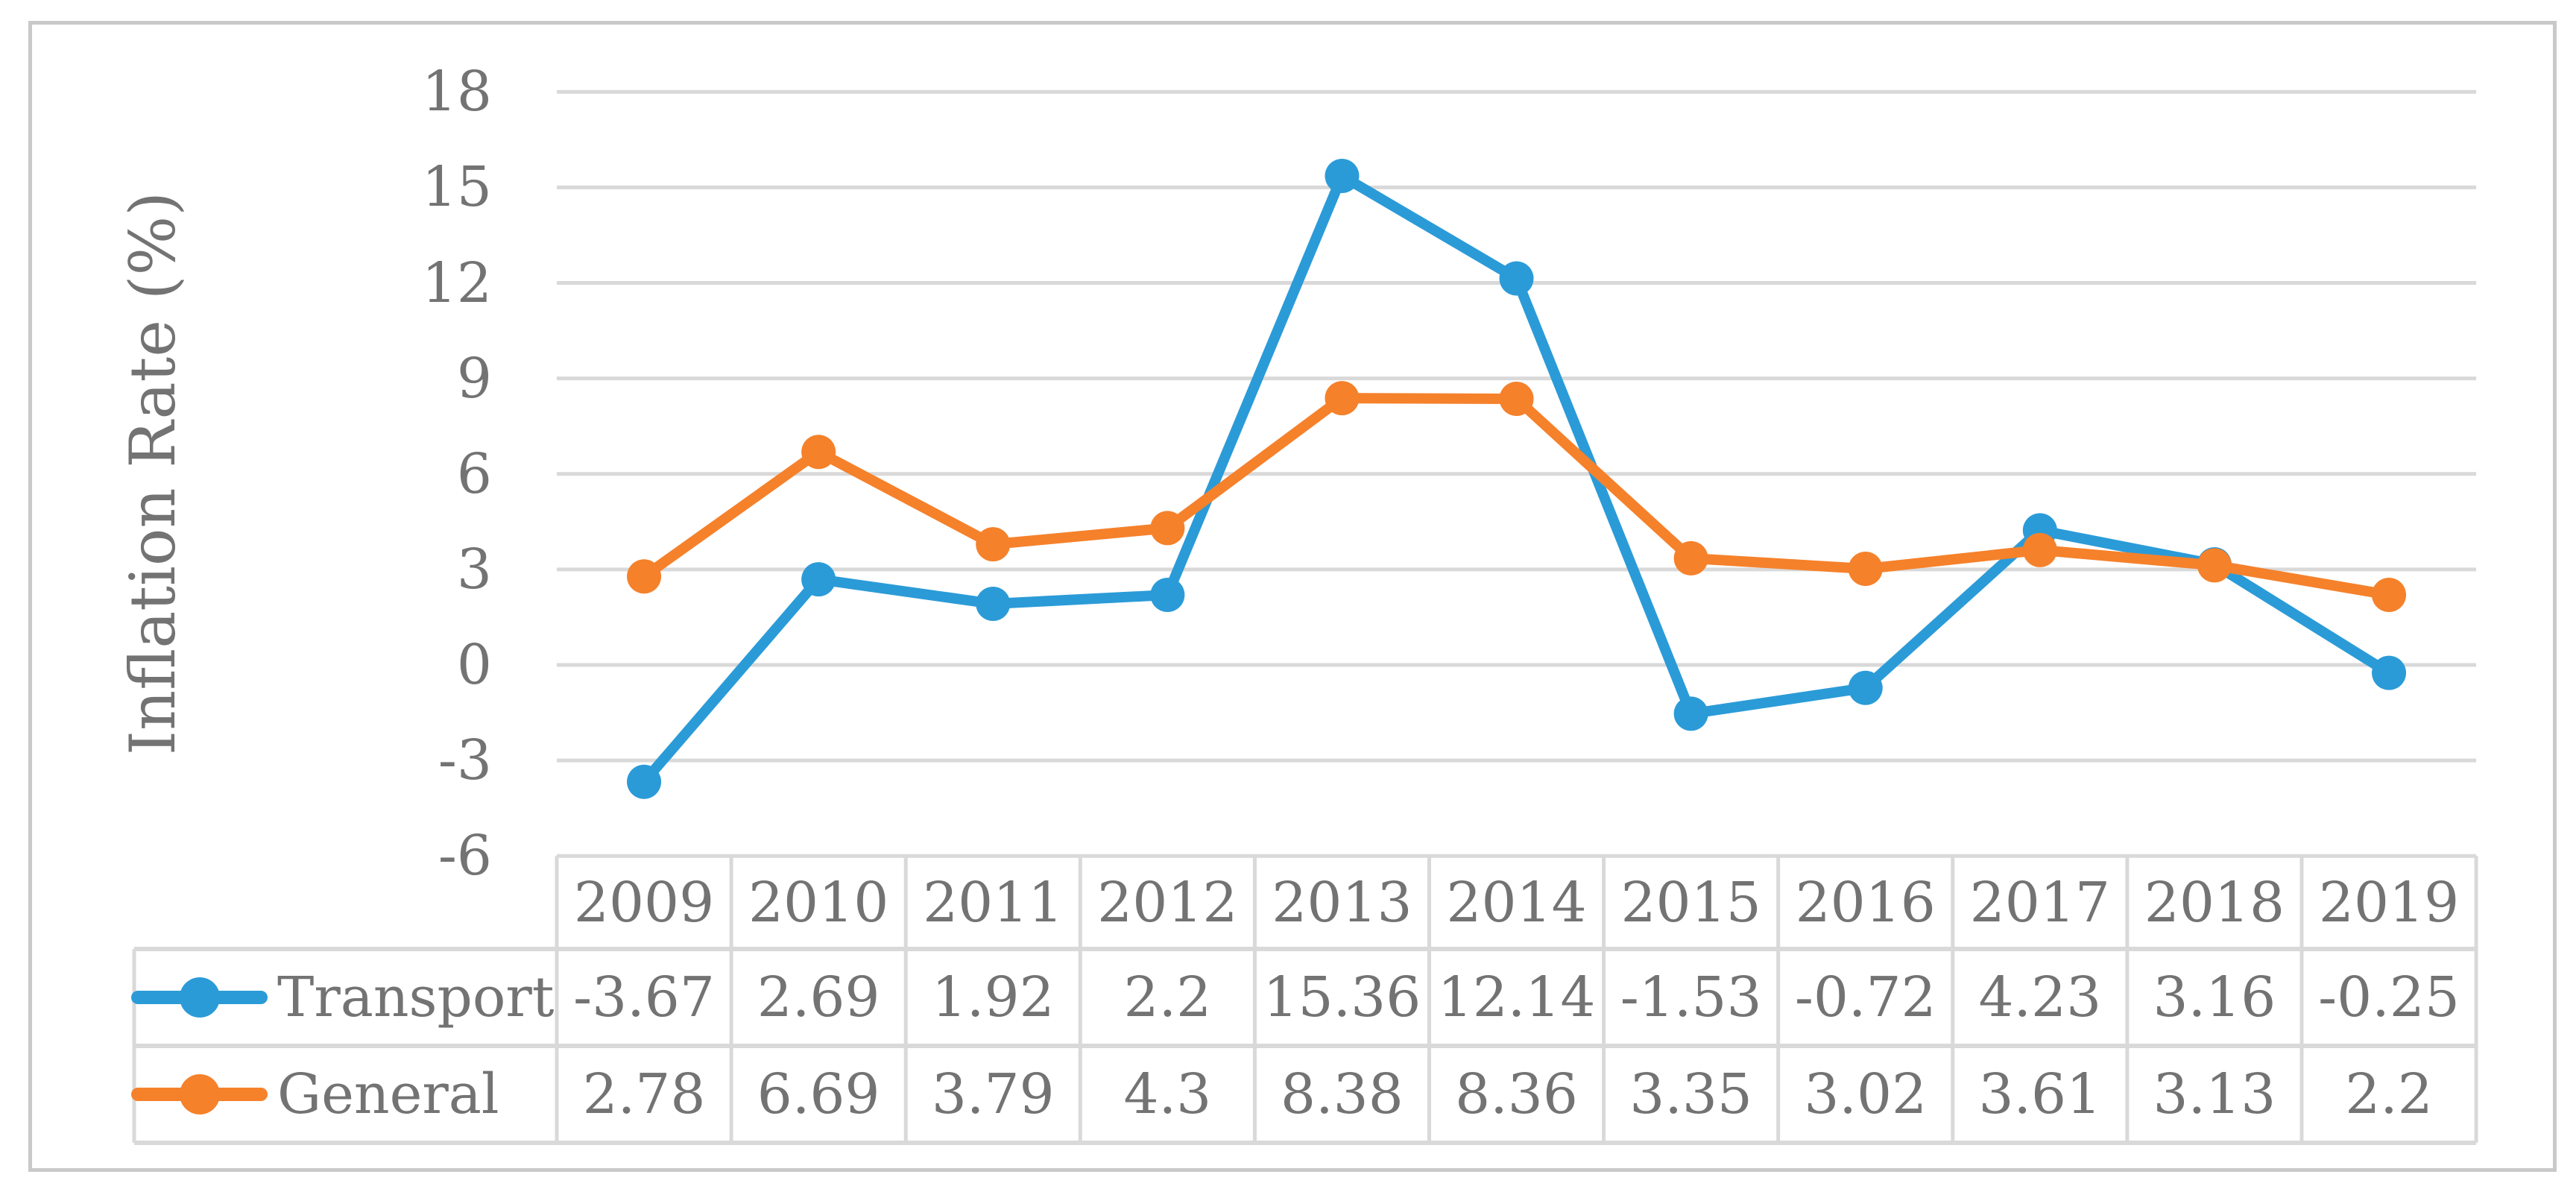 This screenshot has width=2576, height=1192. Describe the element at coordinates (456, 92) in the screenshot. I see `y-tick-label-18: 18` at that location.